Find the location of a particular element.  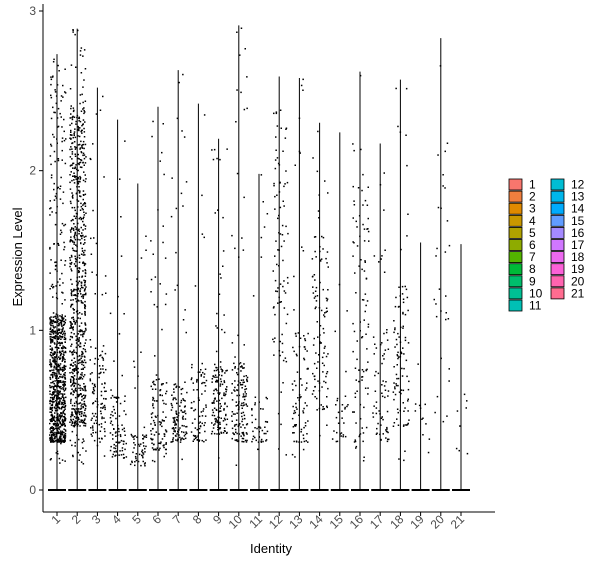

legend-label-18: 18 is located at coordinates (578, 257).